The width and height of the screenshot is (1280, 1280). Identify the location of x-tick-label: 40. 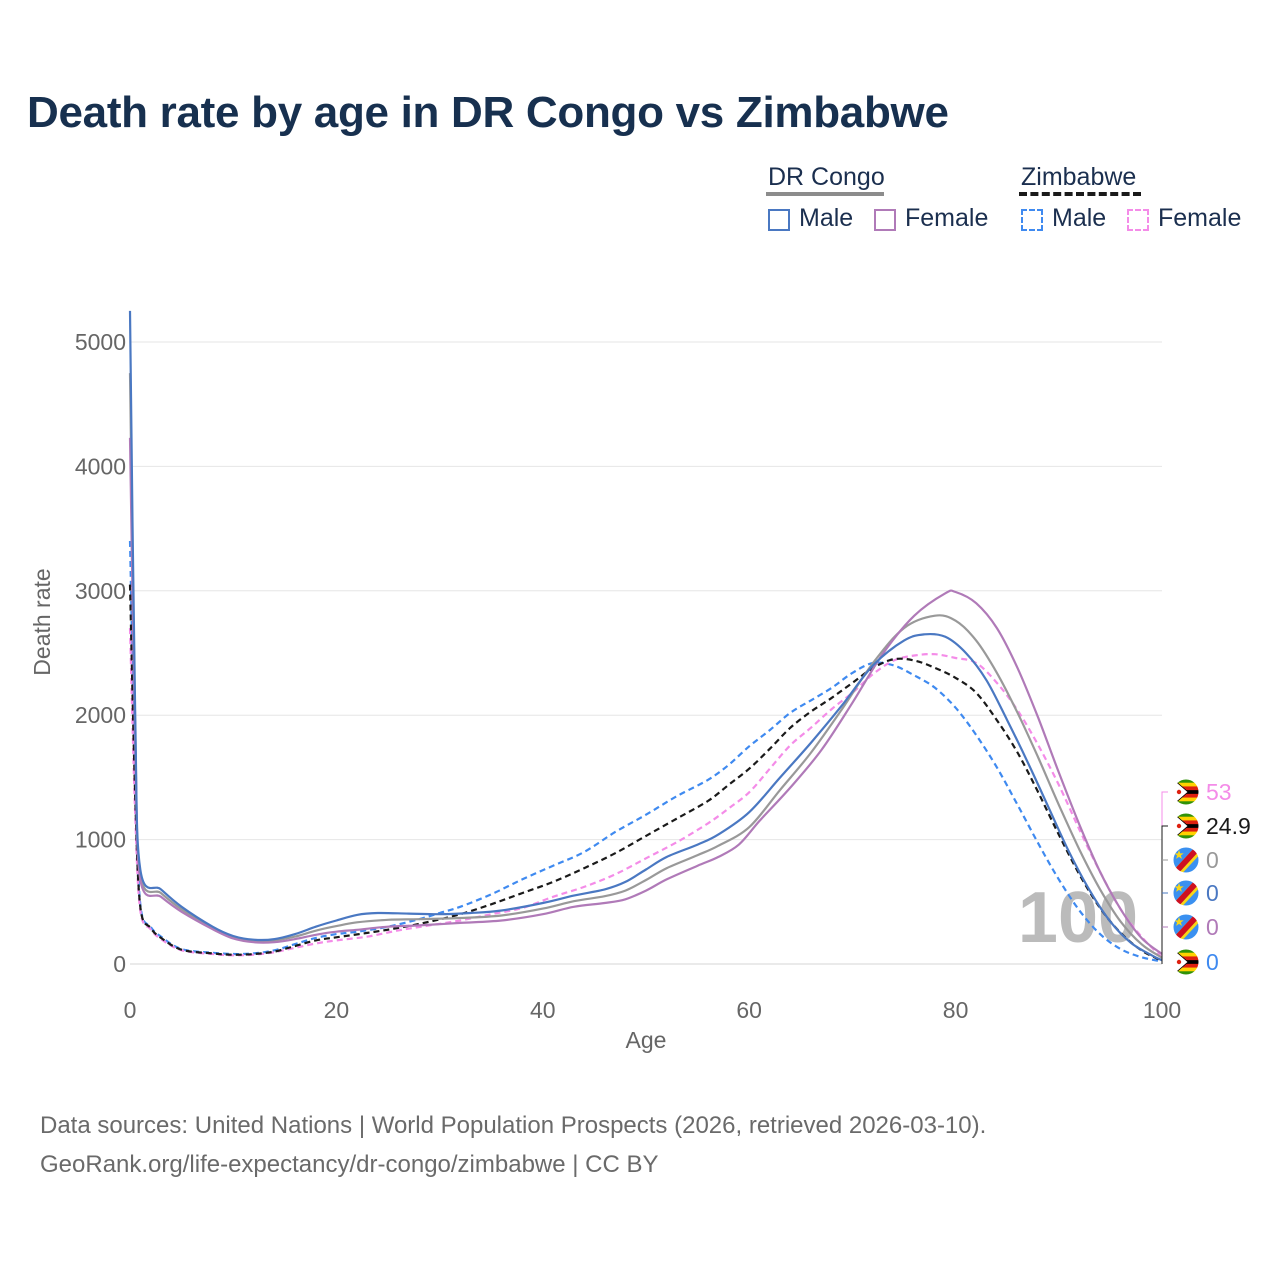
(543, 1010).